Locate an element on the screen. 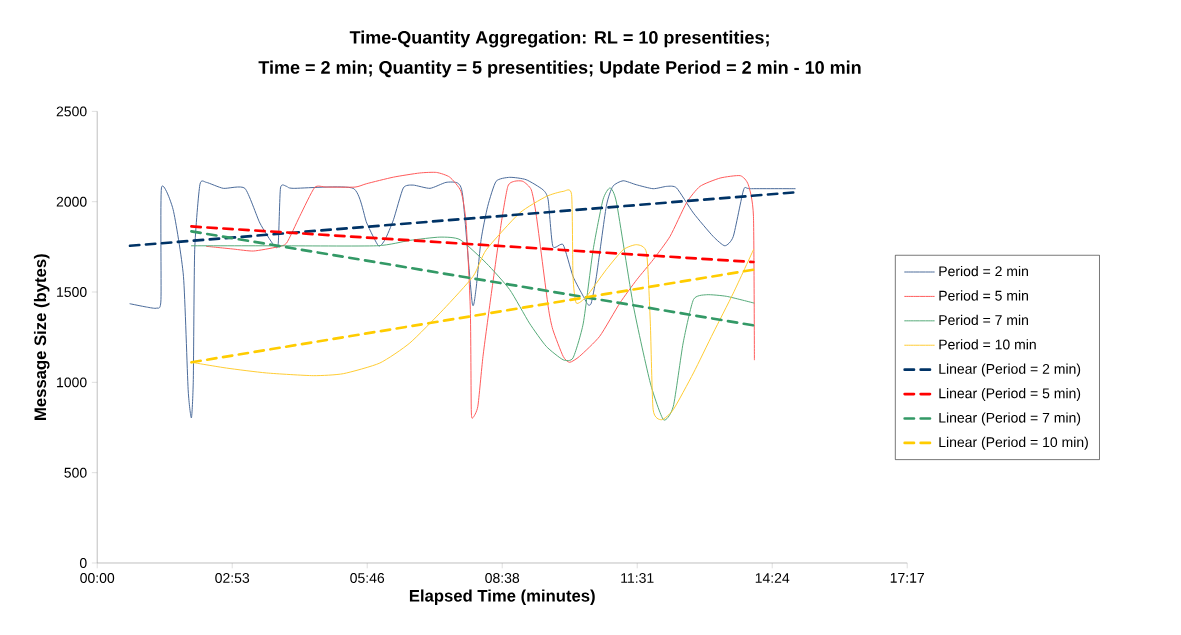 Image resolution: width=1181 pixels, height=635 pixels. legend-label: Period = 10 min is located at coordinates (987, 344).